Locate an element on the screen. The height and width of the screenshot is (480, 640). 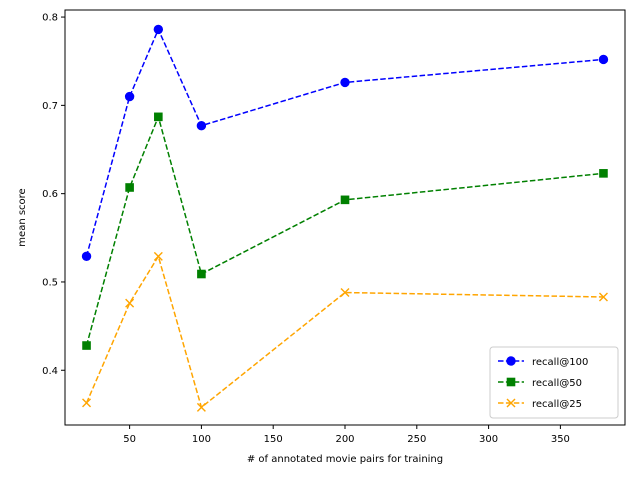
x-axis: 50 100 150 200 250 300 350 is located at coordinates (346, 435).